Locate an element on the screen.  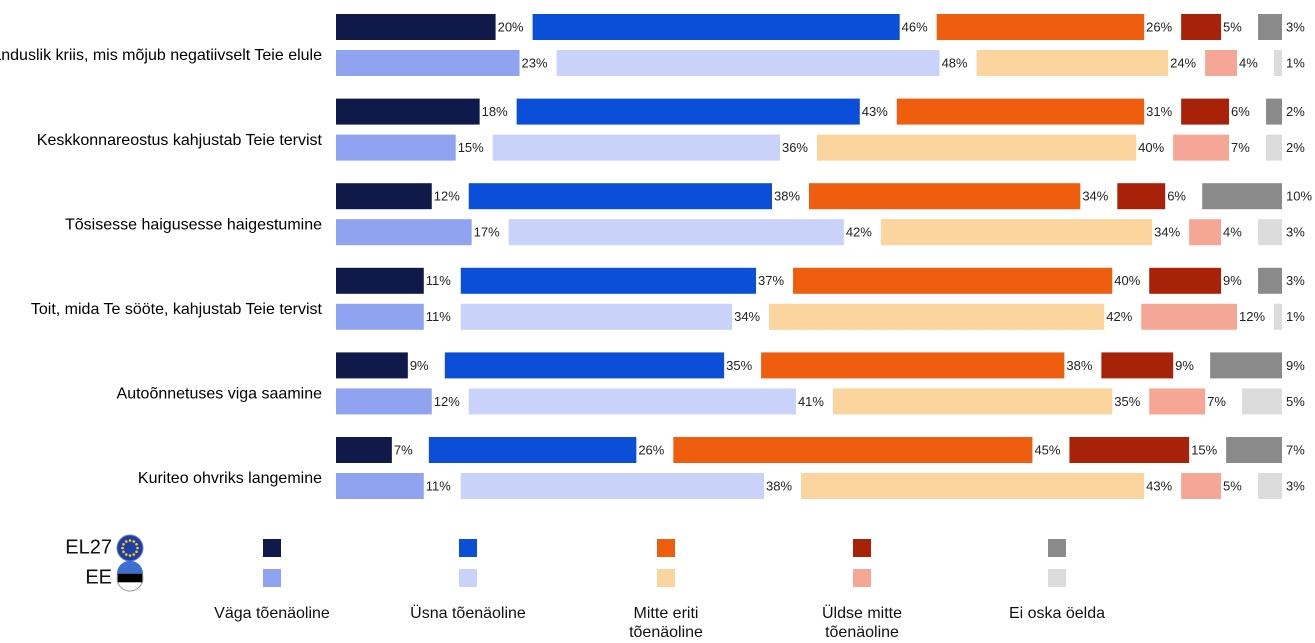
data-label: 18% is located at coordinates (495, 111).